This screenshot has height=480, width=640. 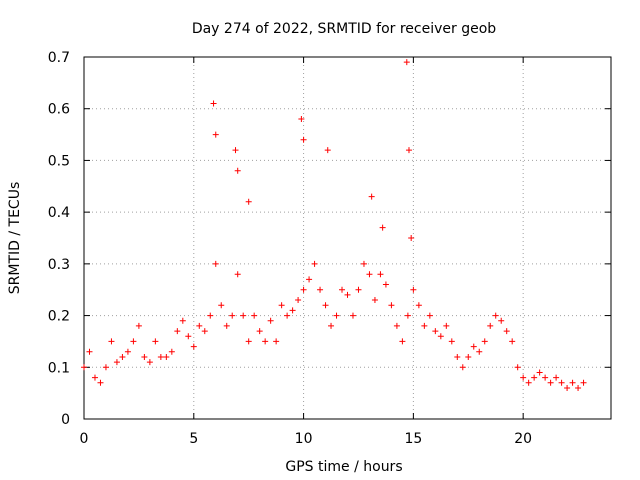 What do you see at coordinates (413, 439) in the screenshot?
I see `x-tick-label: 15` at bounding box center [413, 439].